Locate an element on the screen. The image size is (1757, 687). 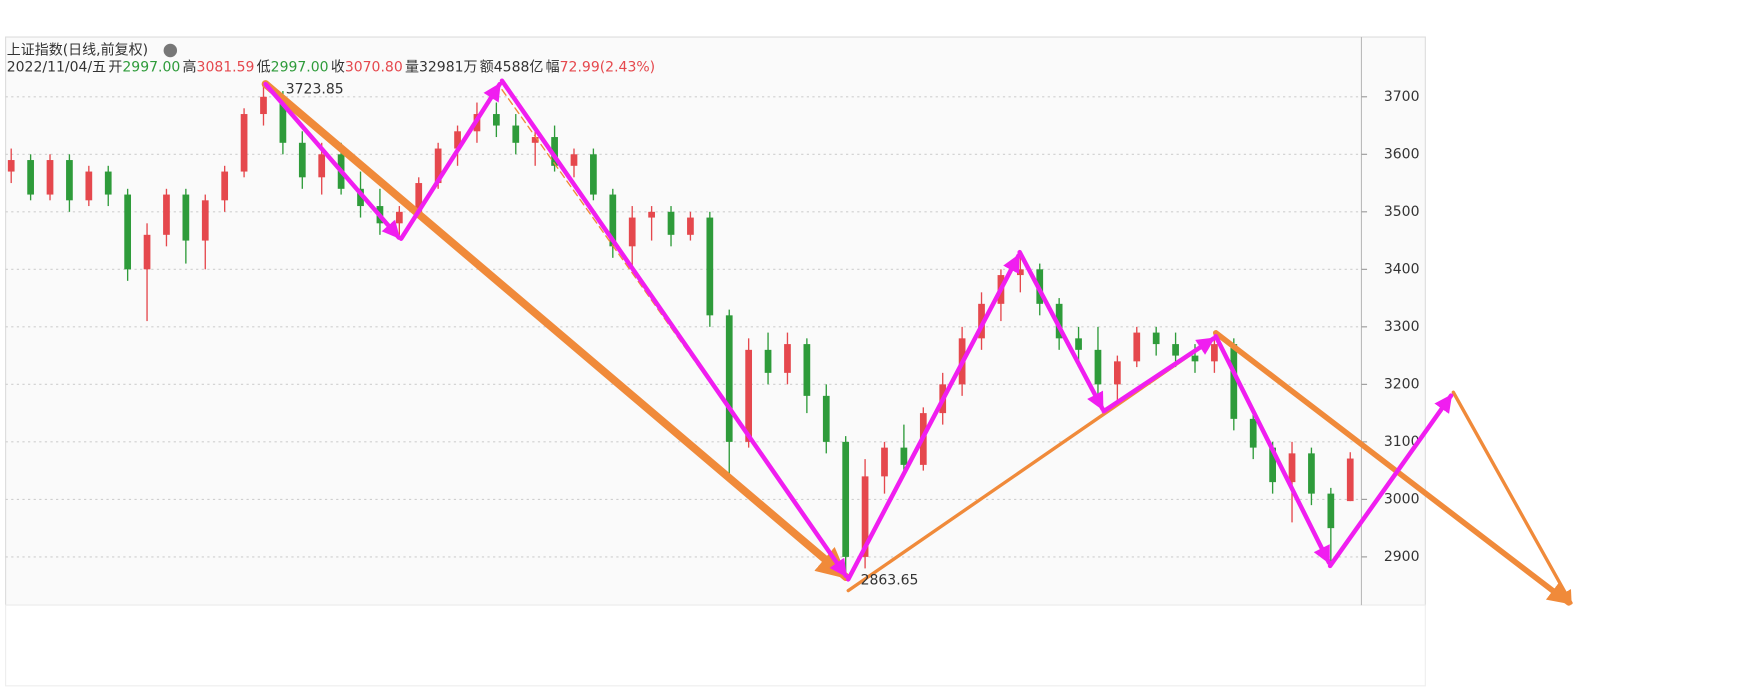
y-tick-label: 3700 is located at coordinates (1402, 97).